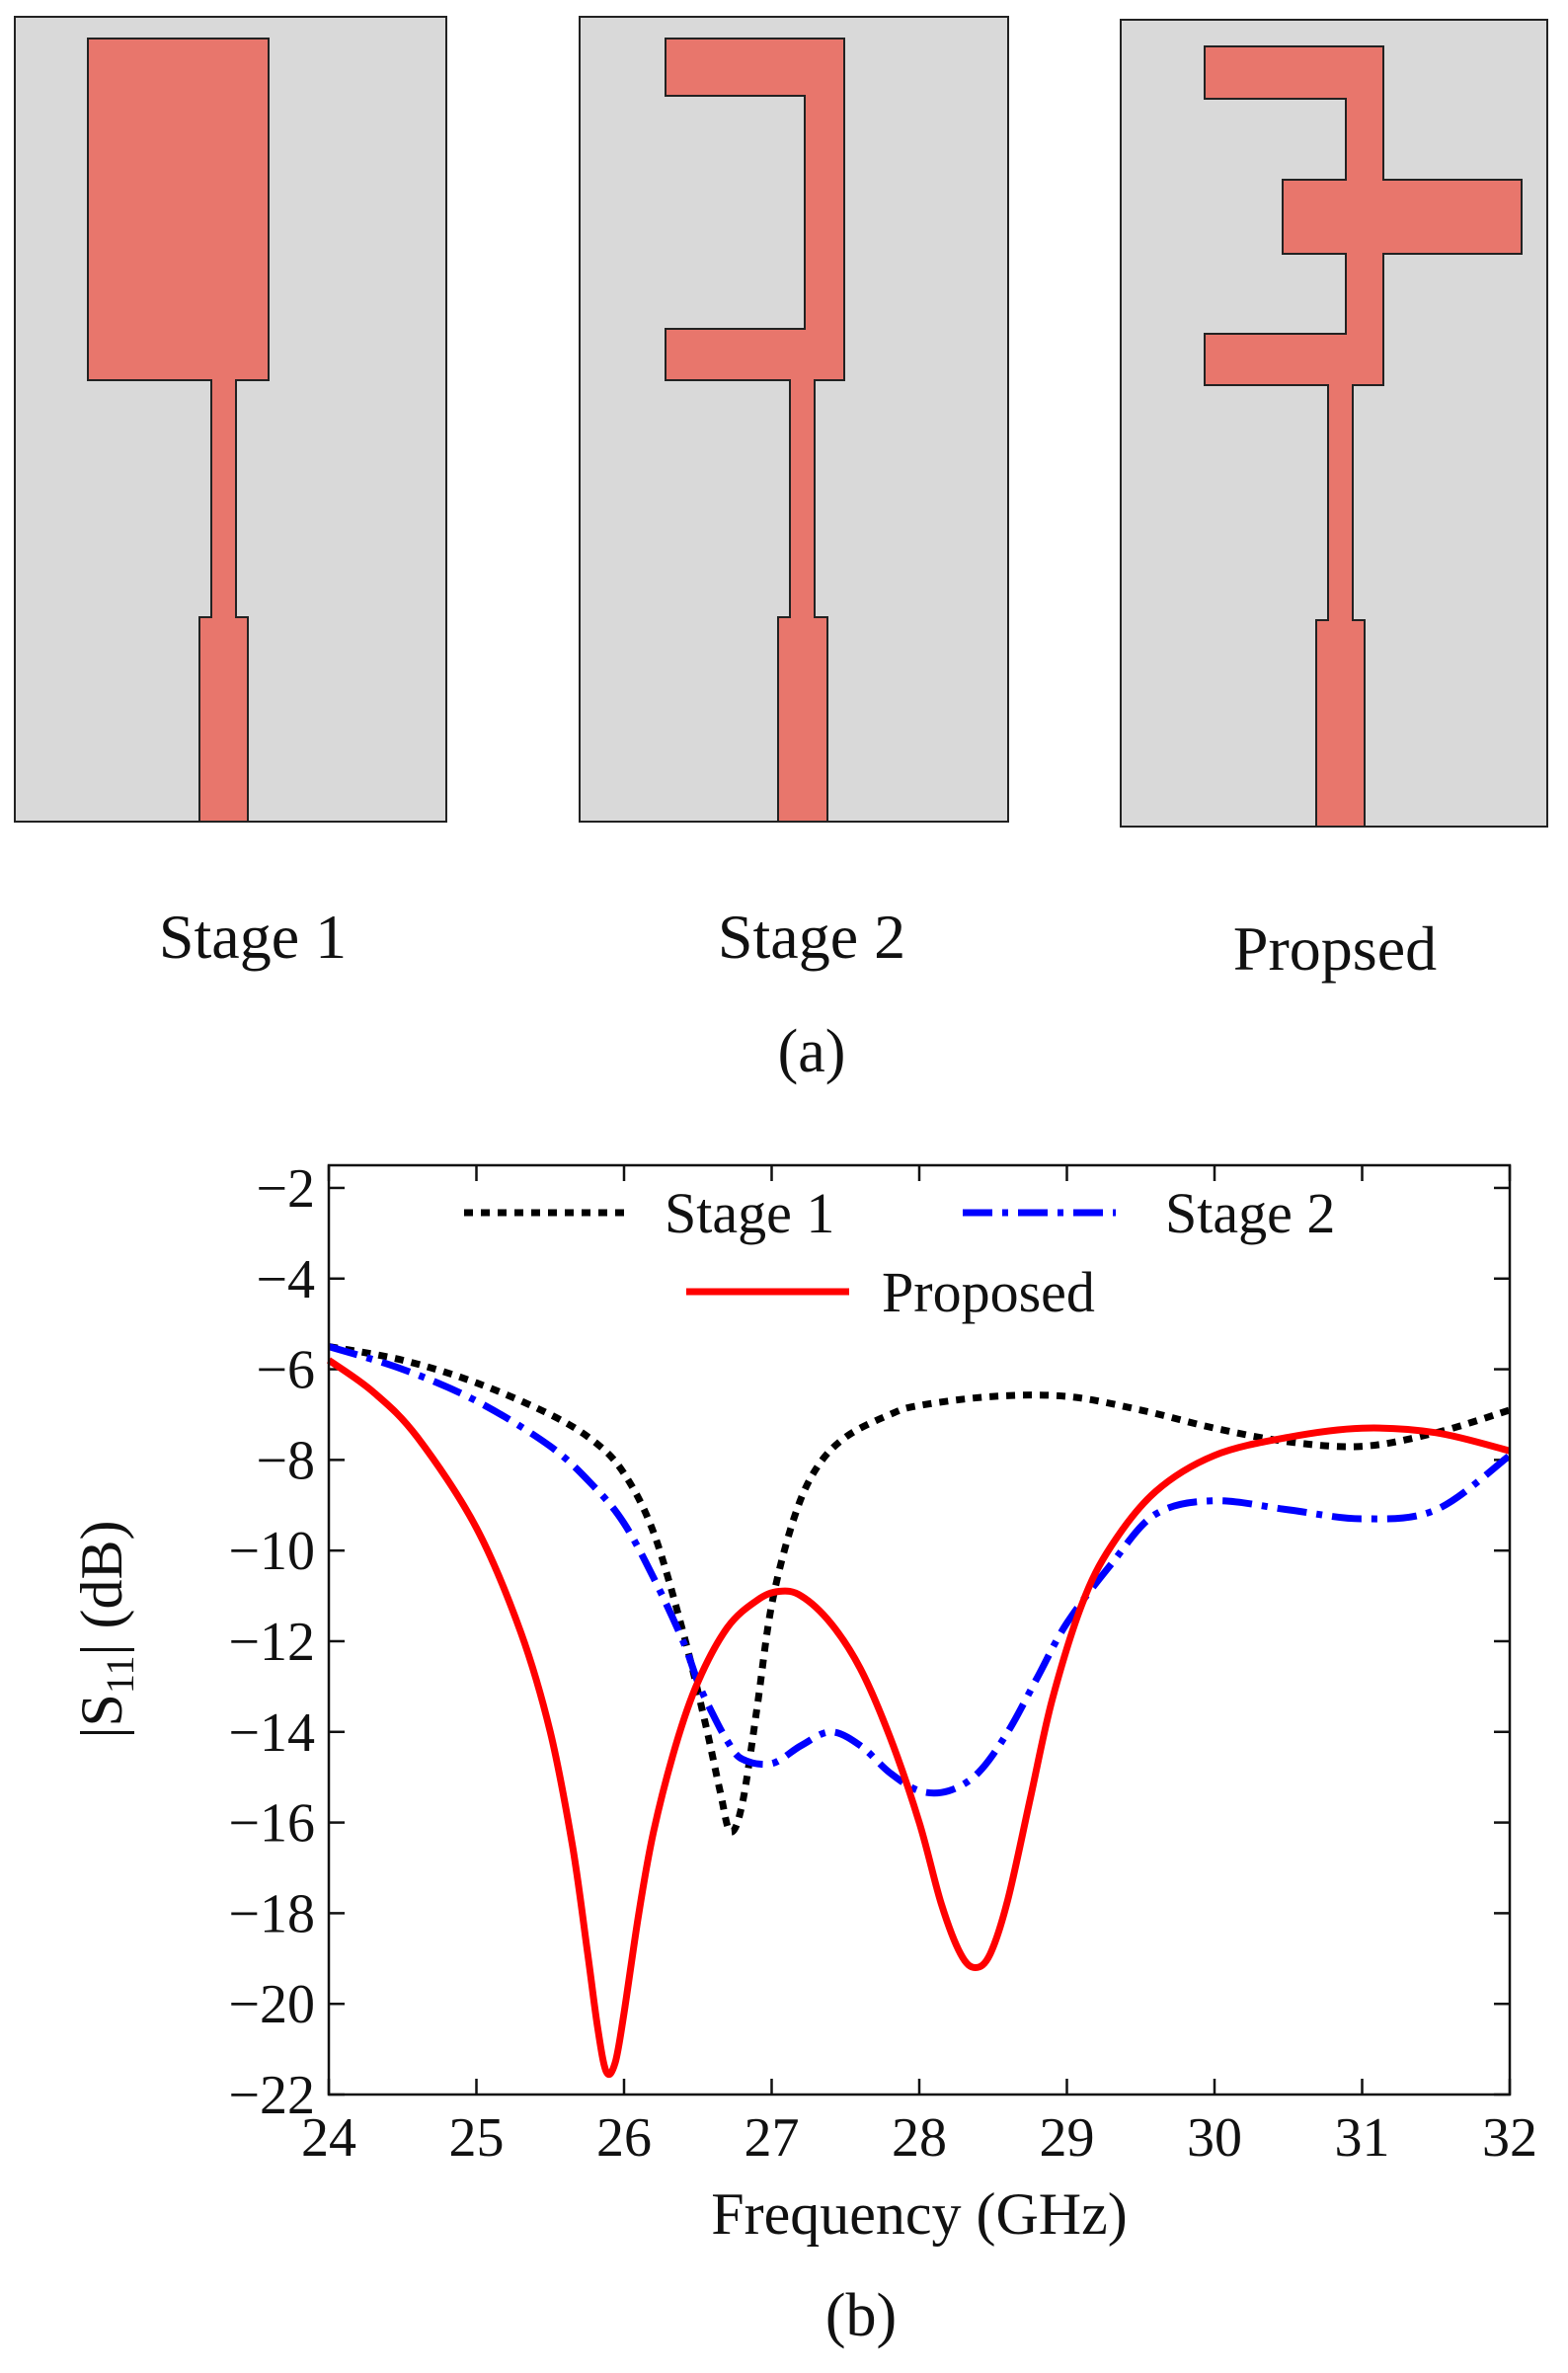 Image resolution: width=1568 pixels, height=2373 pixels. I want to click on panel-b-label: (b), so click(861, 2315).